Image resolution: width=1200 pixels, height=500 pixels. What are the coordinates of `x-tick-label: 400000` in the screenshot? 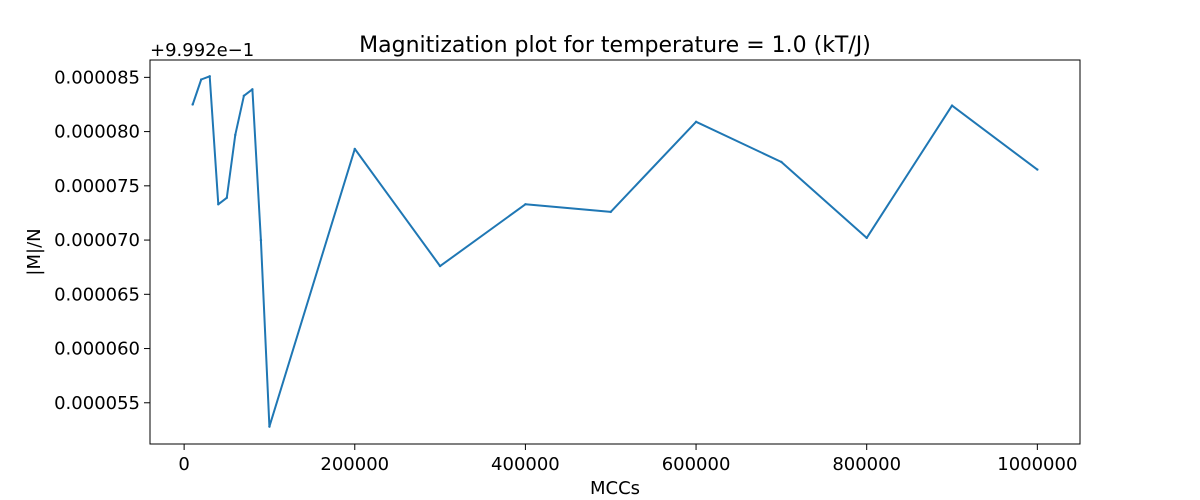 It's located at (525, 464).